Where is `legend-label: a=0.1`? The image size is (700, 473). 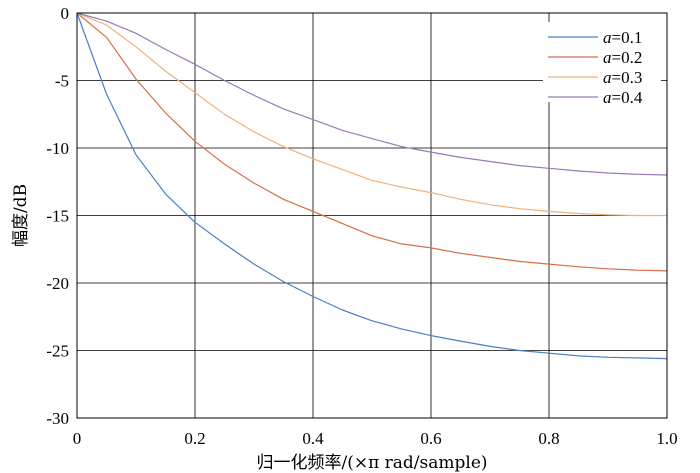 legend-label: a=0.1 is located at coordinates (622, 37).